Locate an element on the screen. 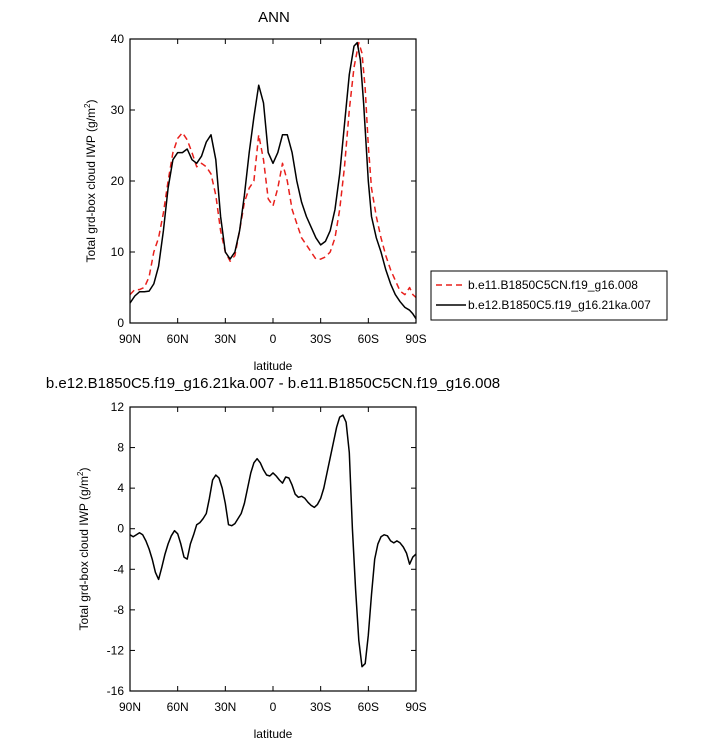  y-tick-label: 30 is located at coordinates (118, 110).